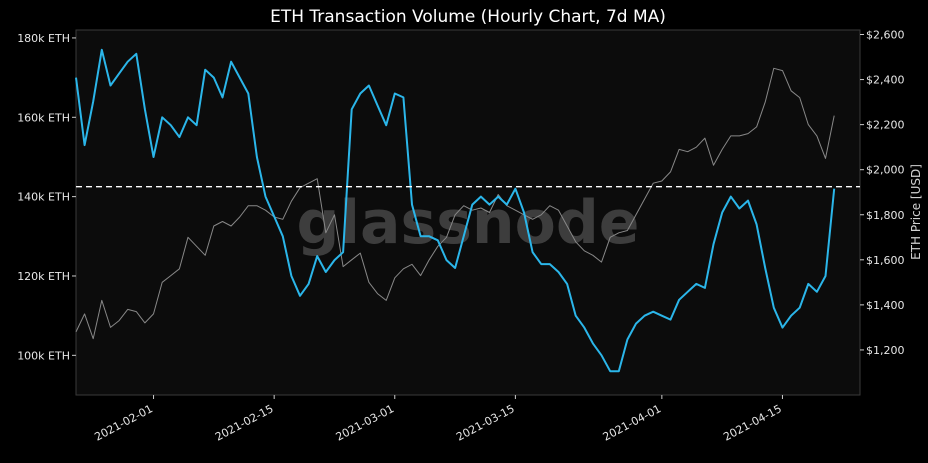 This screenshot has height=463, width=928. I want to click on right-tick-label: $1,400, so click(885, 305).